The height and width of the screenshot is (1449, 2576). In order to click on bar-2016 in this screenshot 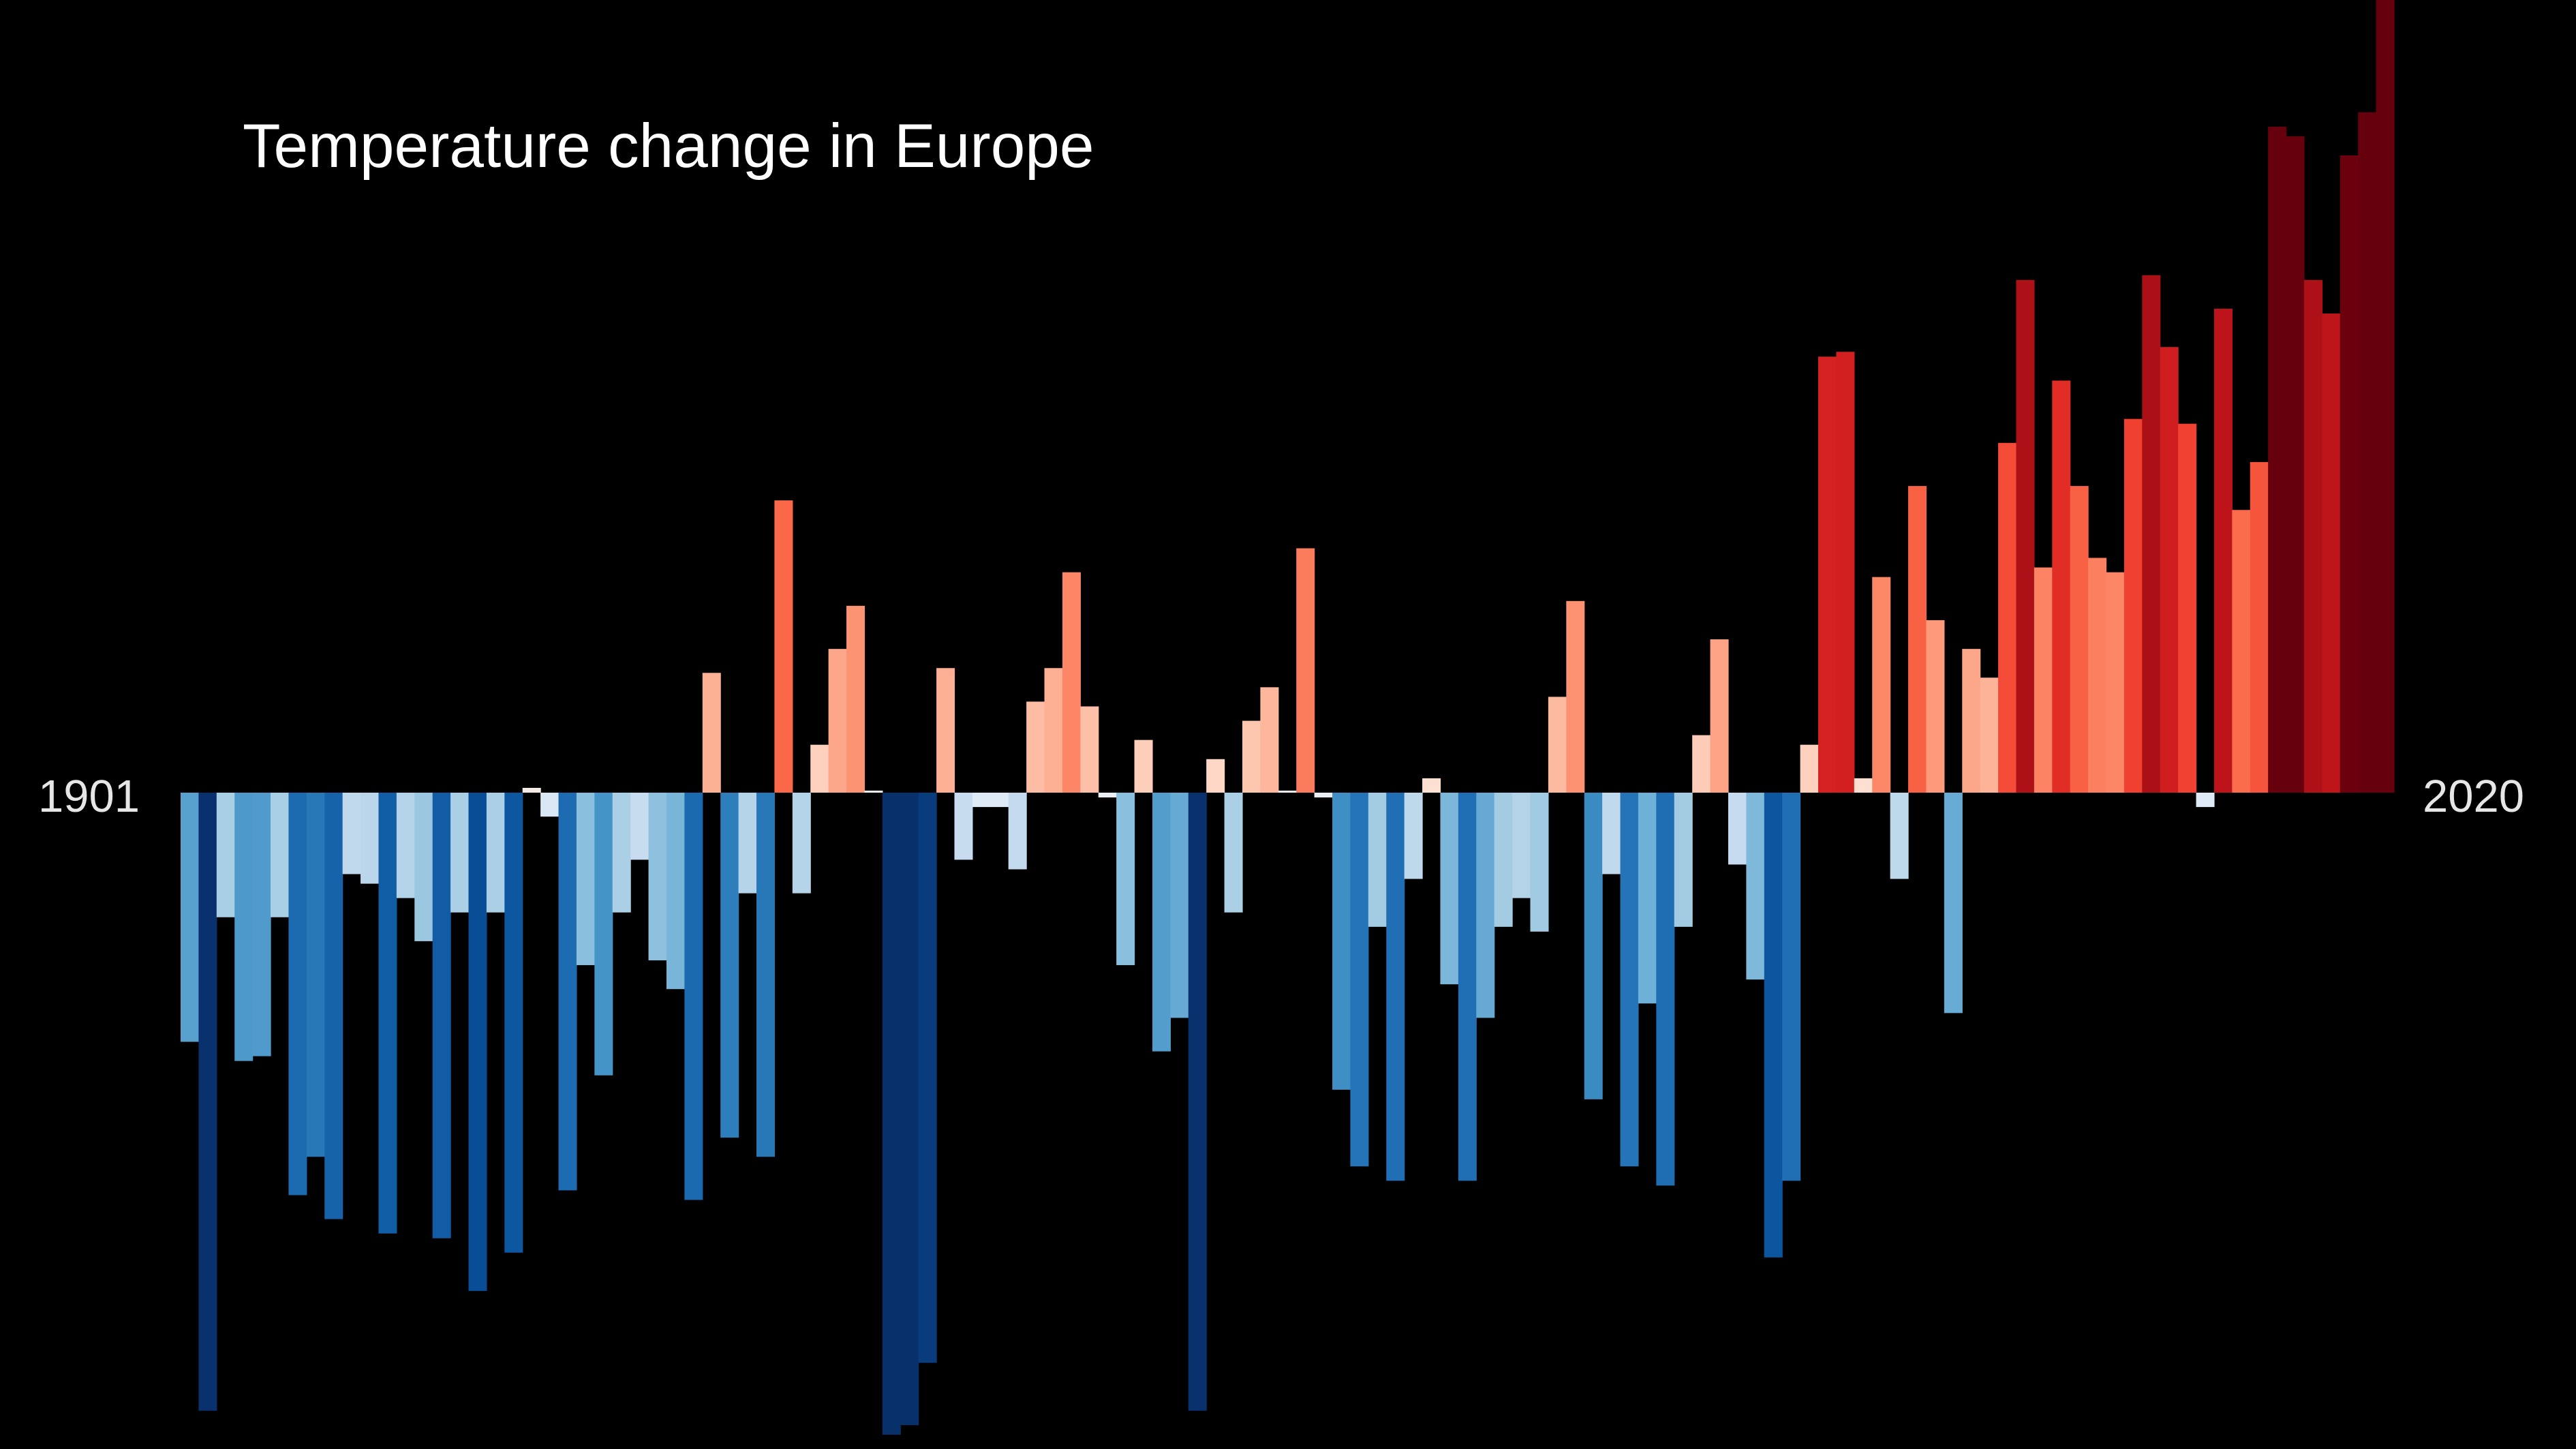, I will do `click(2259, 627)`.